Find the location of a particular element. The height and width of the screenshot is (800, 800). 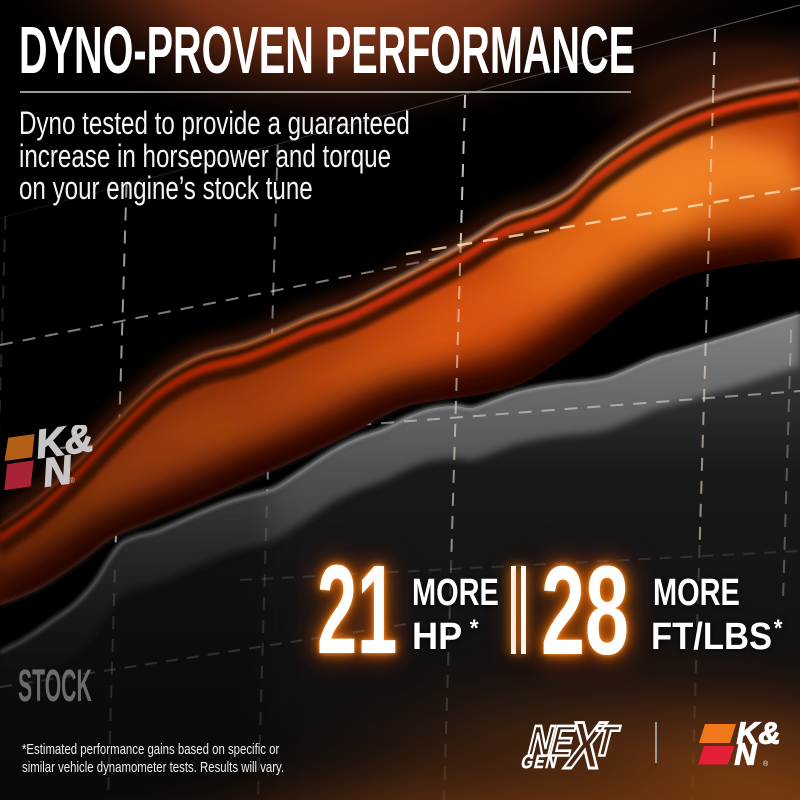

svg-text: N is located at coordinates (746, 755).